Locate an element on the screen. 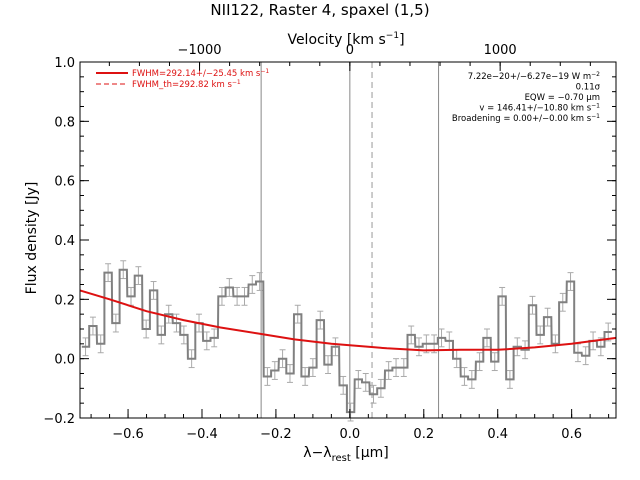 The image size is (640, 480). top-axis-label: Velocity [km s−1] is located at coordinates (345, 39).